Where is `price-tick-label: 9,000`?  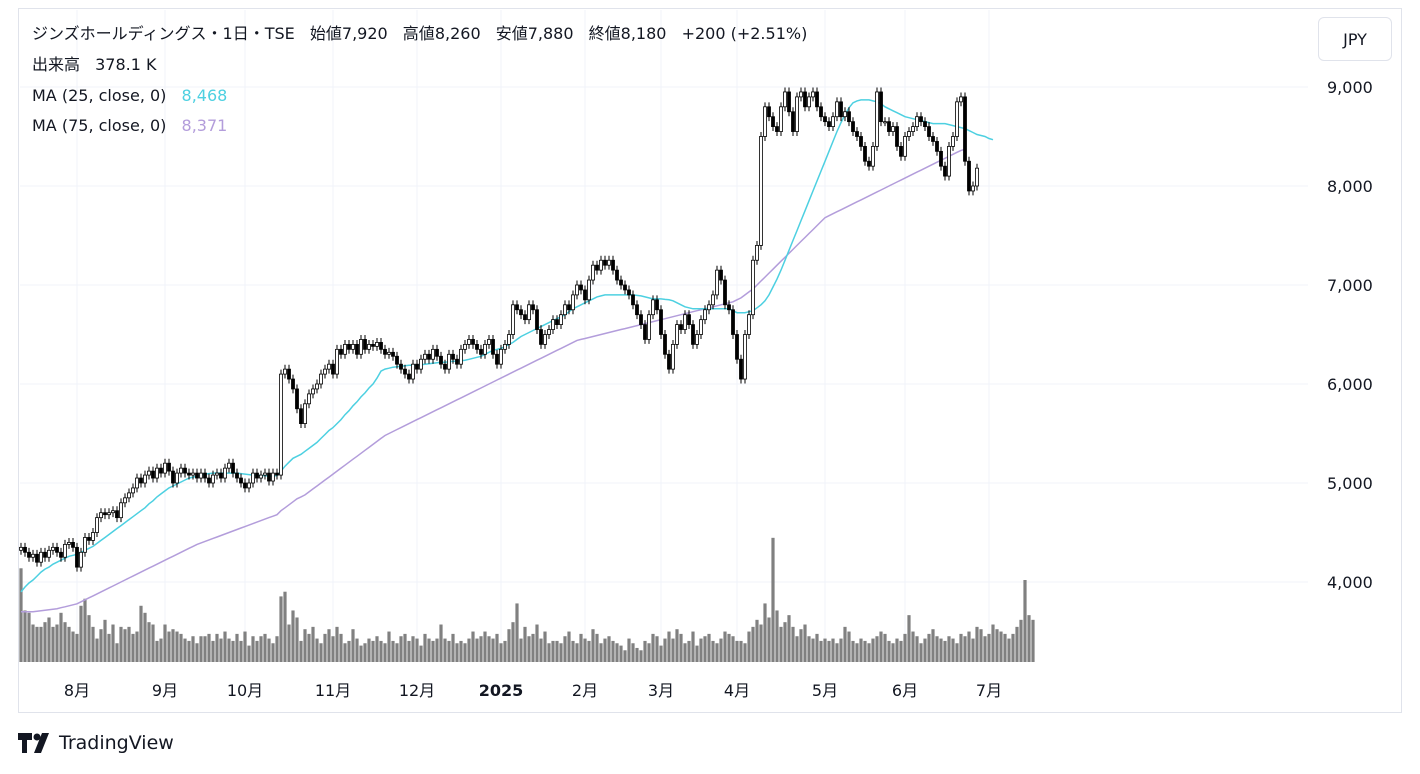
price-tick-label: 9,000 is located at coordinates (1350, 87).